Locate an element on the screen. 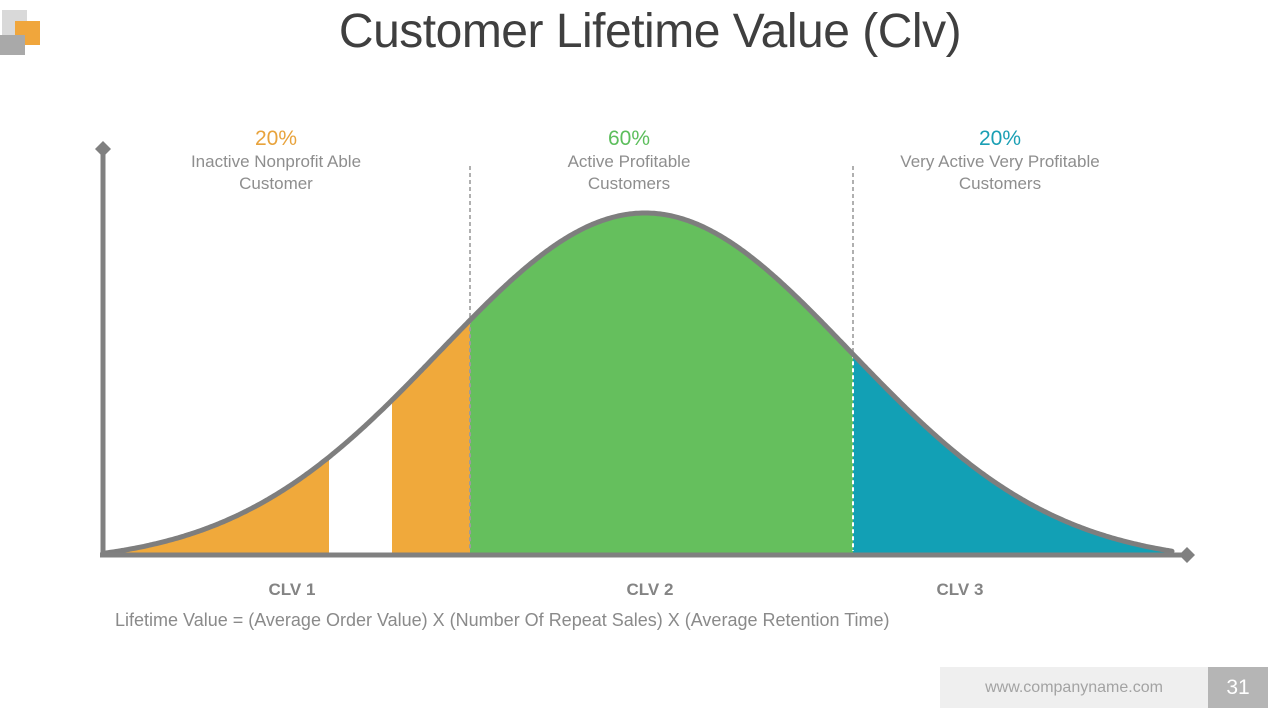  clv-axis-label-1: CLV 1 is located at coordinates (292, 589).